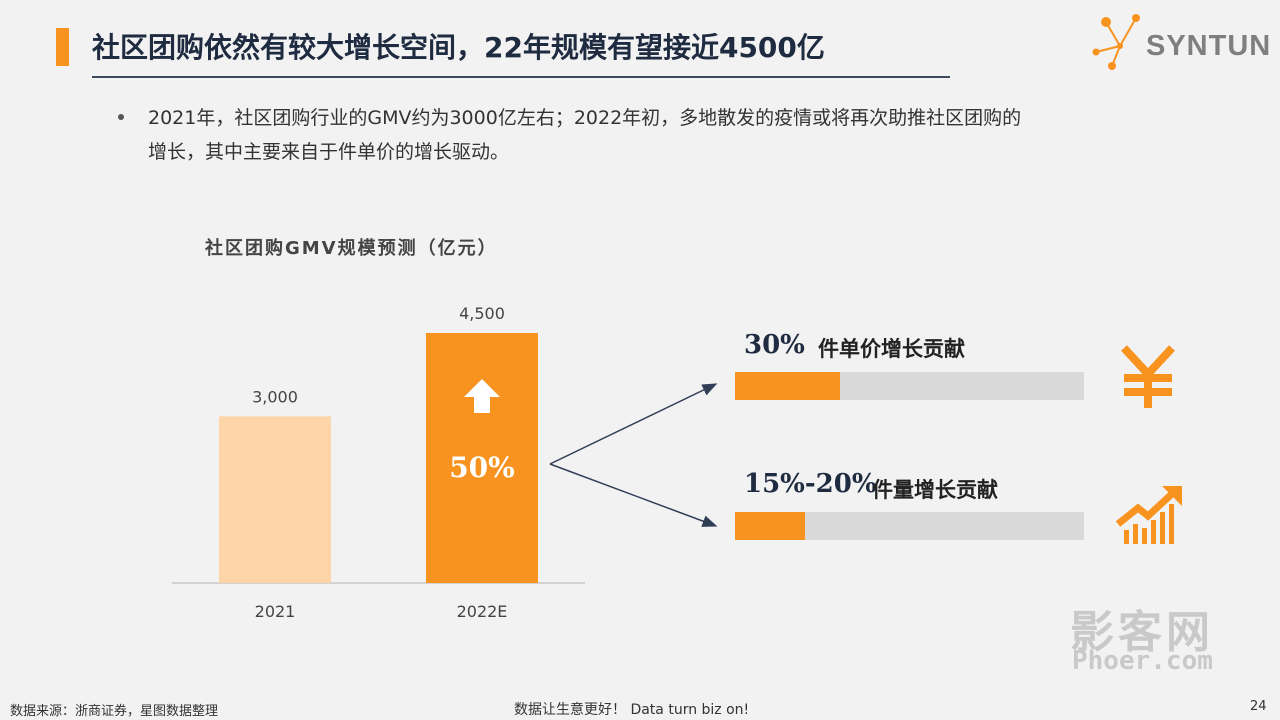  I want to click on logo-wordmark: SYNTUN, so click(1209, 46).